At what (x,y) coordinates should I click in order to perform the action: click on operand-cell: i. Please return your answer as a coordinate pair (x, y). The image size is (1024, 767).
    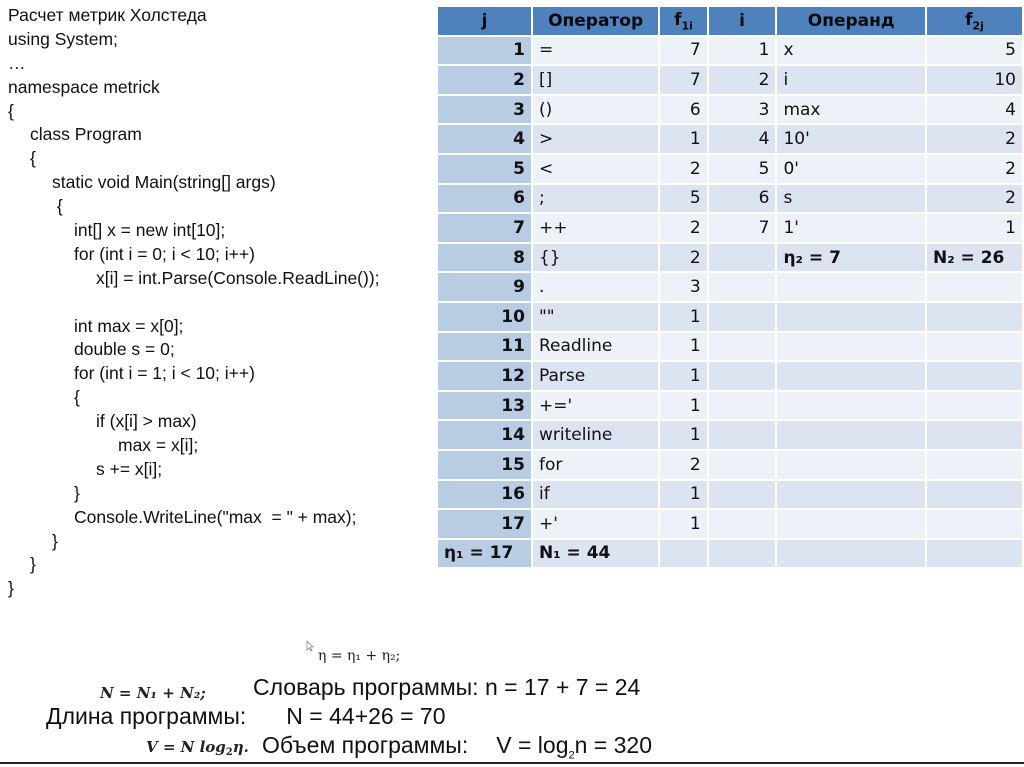
    Looking at the image, I should click on (851, 80).